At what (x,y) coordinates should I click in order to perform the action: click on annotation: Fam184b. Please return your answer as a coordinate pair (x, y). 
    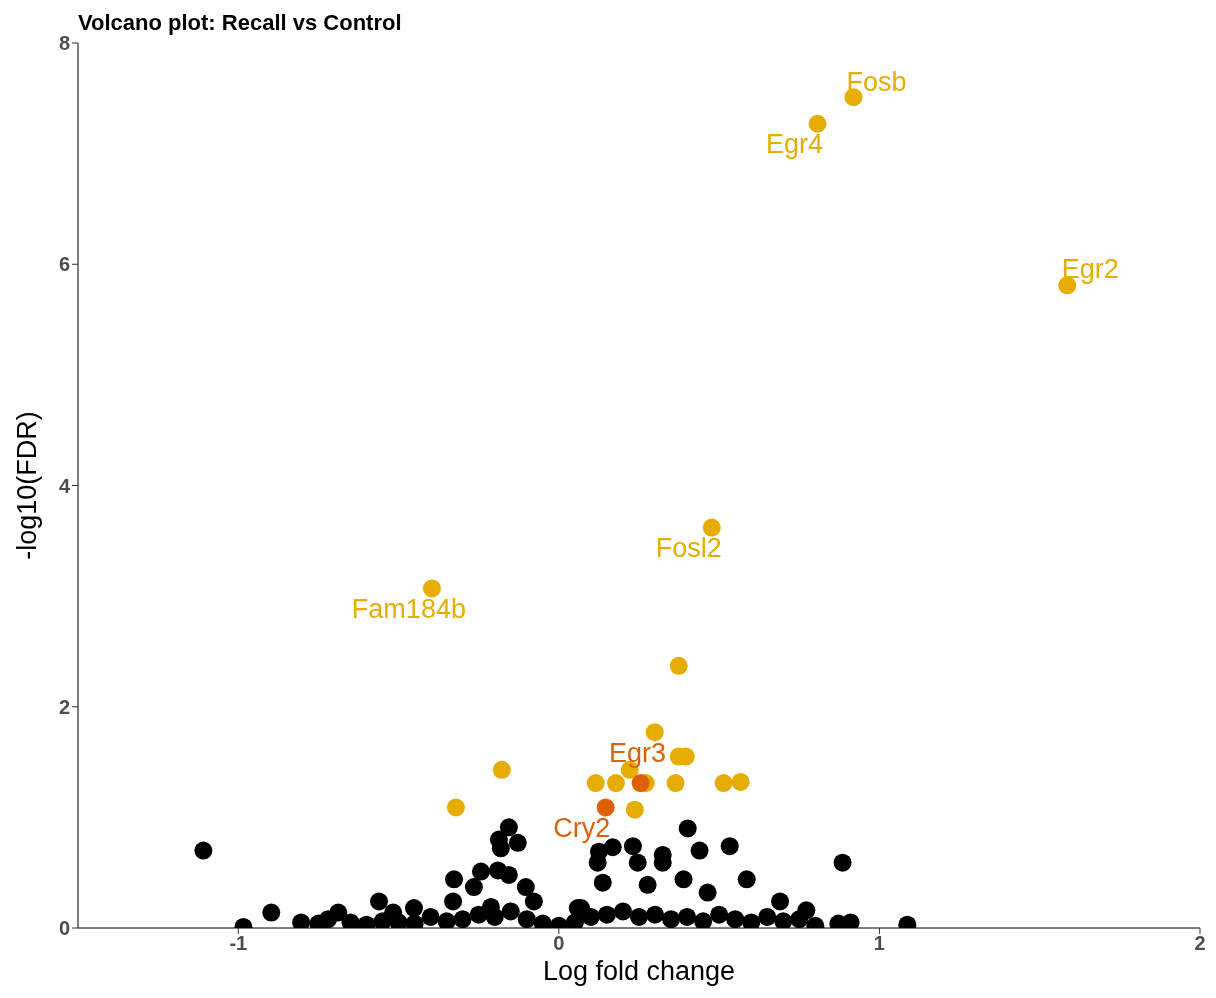
    Looking at the image, I should click on (408, 608).